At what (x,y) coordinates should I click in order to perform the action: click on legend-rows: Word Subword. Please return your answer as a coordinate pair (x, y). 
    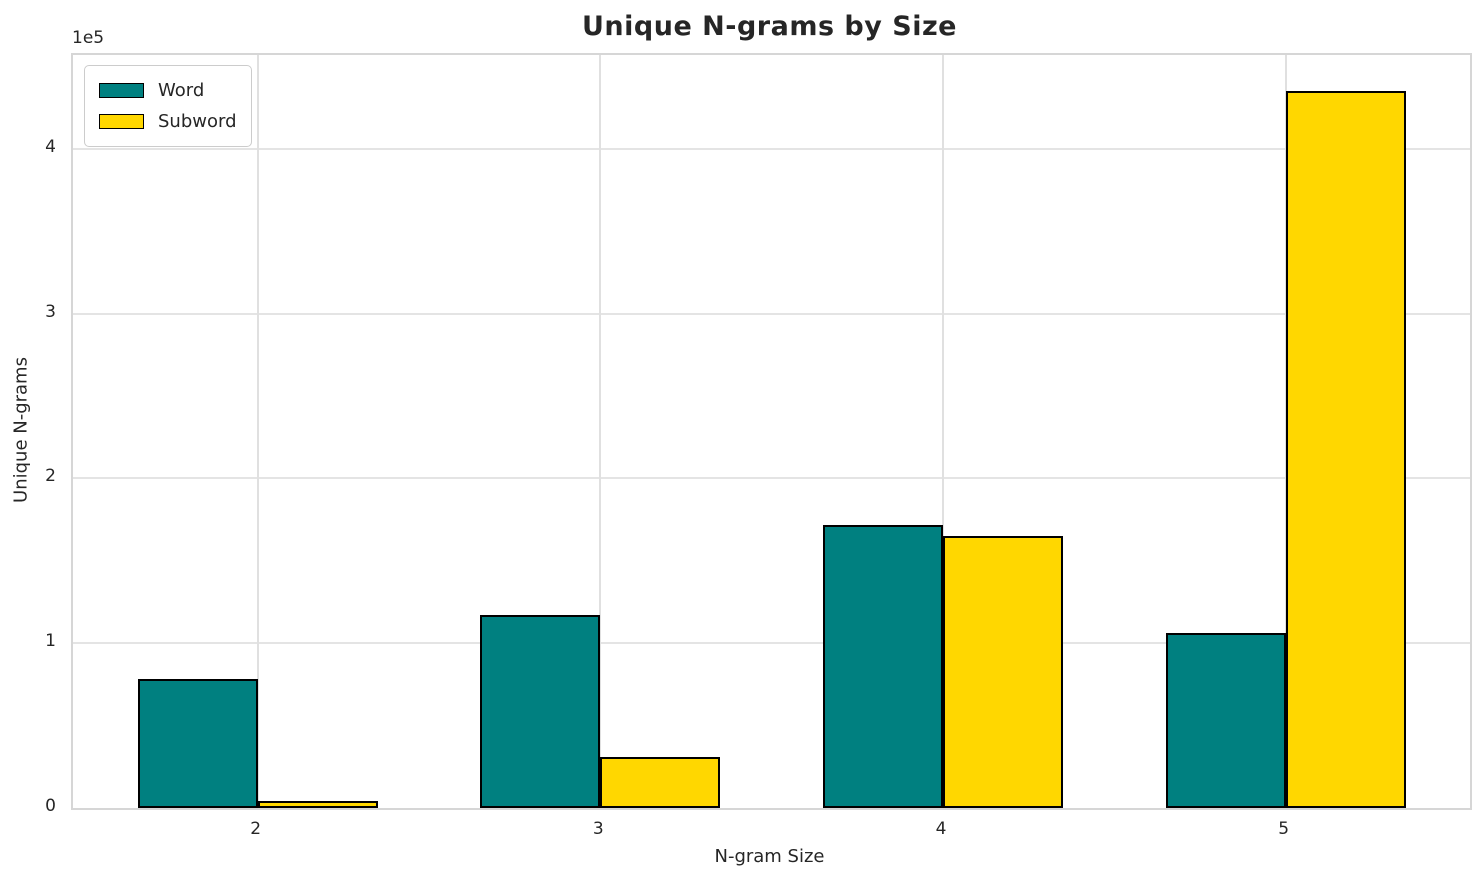
    Looking at the image, I should click on (168, 106).